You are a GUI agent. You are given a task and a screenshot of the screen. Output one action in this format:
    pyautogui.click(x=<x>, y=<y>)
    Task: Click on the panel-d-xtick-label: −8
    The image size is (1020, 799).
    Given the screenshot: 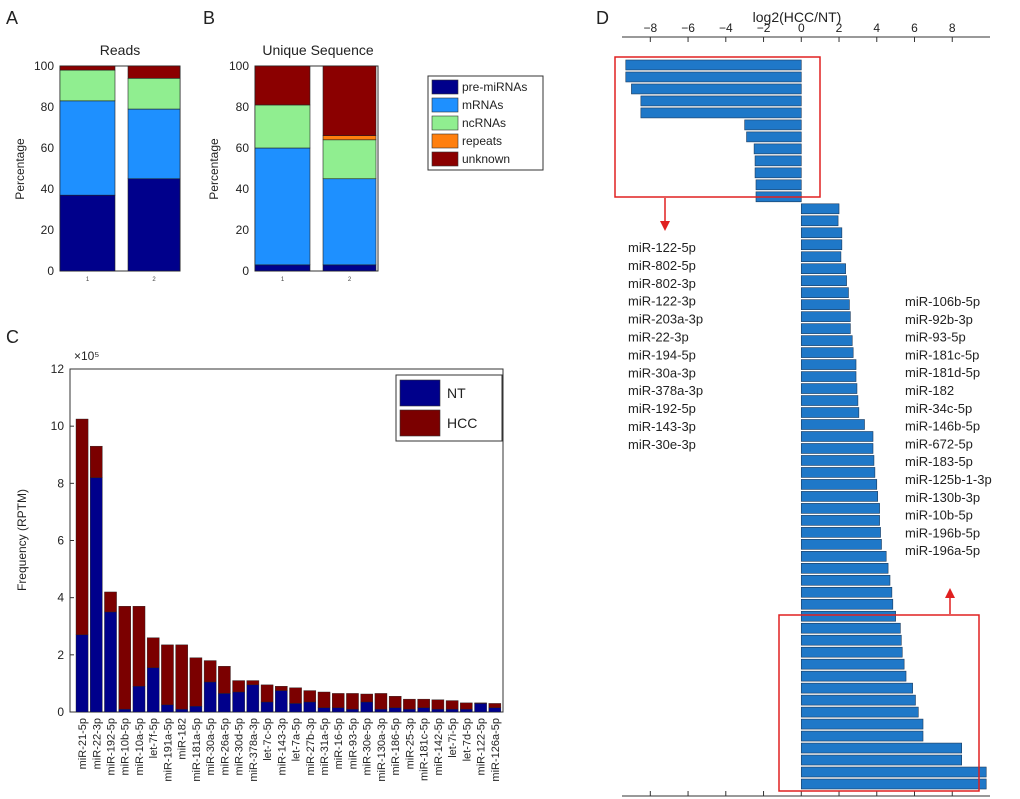 What is the action you would take?
    pyautogui.click(x=650, y=28)
    